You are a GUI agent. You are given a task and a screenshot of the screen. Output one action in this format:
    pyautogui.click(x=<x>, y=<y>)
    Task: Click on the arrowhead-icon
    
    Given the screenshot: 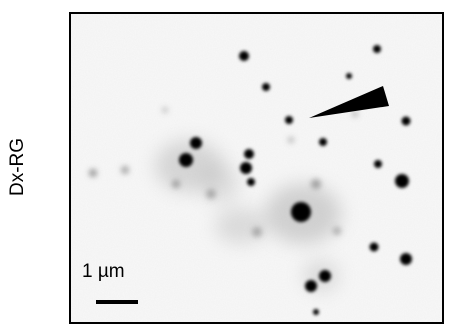 What is the action you would take?
    pyautogui.click(x=349, y=102)
    